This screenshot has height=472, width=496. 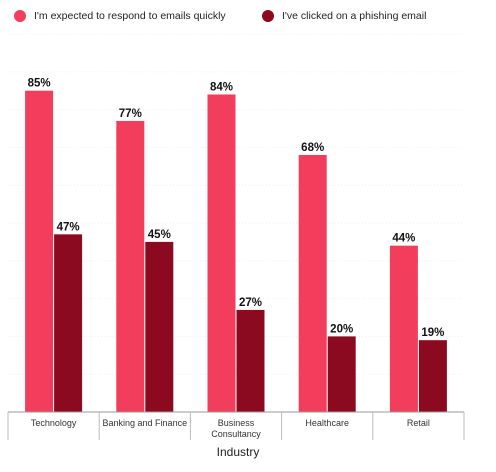 I want to click on legend-swatch-respond-quickly, so click(x=20, y=16).